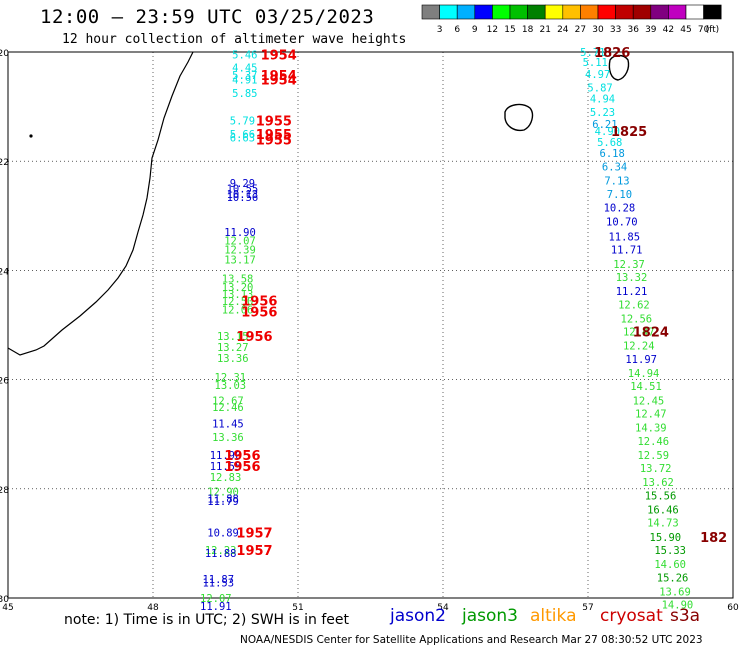  What do you see at coordinates (629, 132) in the screenshot?
I see `time-label: 1825` at bounding box center [629, 132].